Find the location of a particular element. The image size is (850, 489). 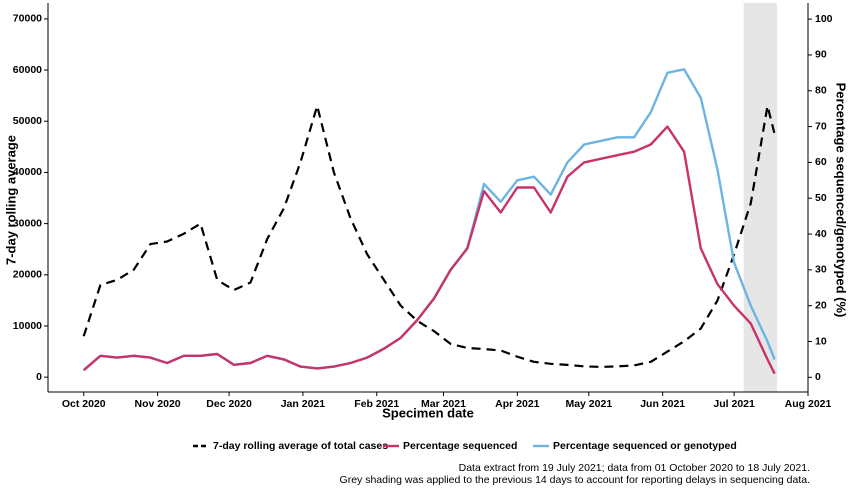

y2-tick-label: 60 is located at coordinates (821, 162).